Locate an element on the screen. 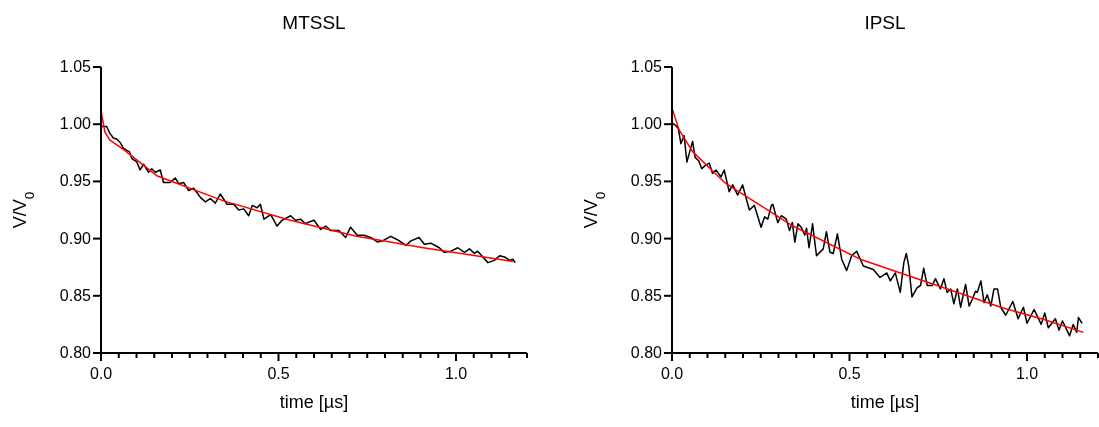  chart-title: IPSL is located at coordinates (885, 23).